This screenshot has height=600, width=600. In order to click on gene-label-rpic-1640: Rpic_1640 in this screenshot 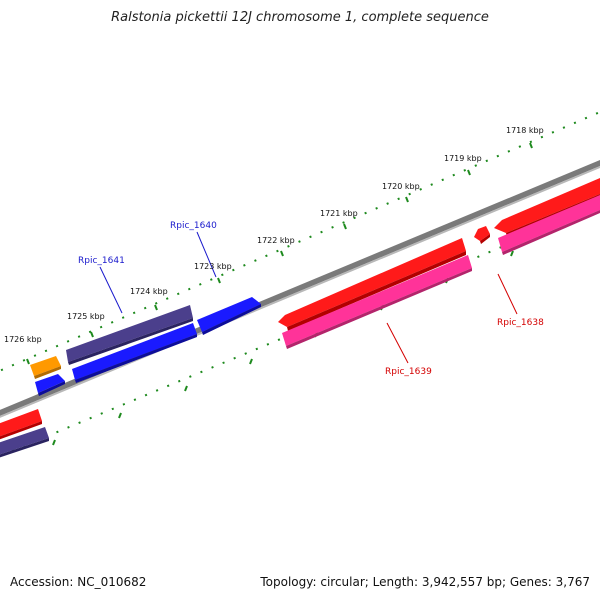, I will do `click(193, 226)`.